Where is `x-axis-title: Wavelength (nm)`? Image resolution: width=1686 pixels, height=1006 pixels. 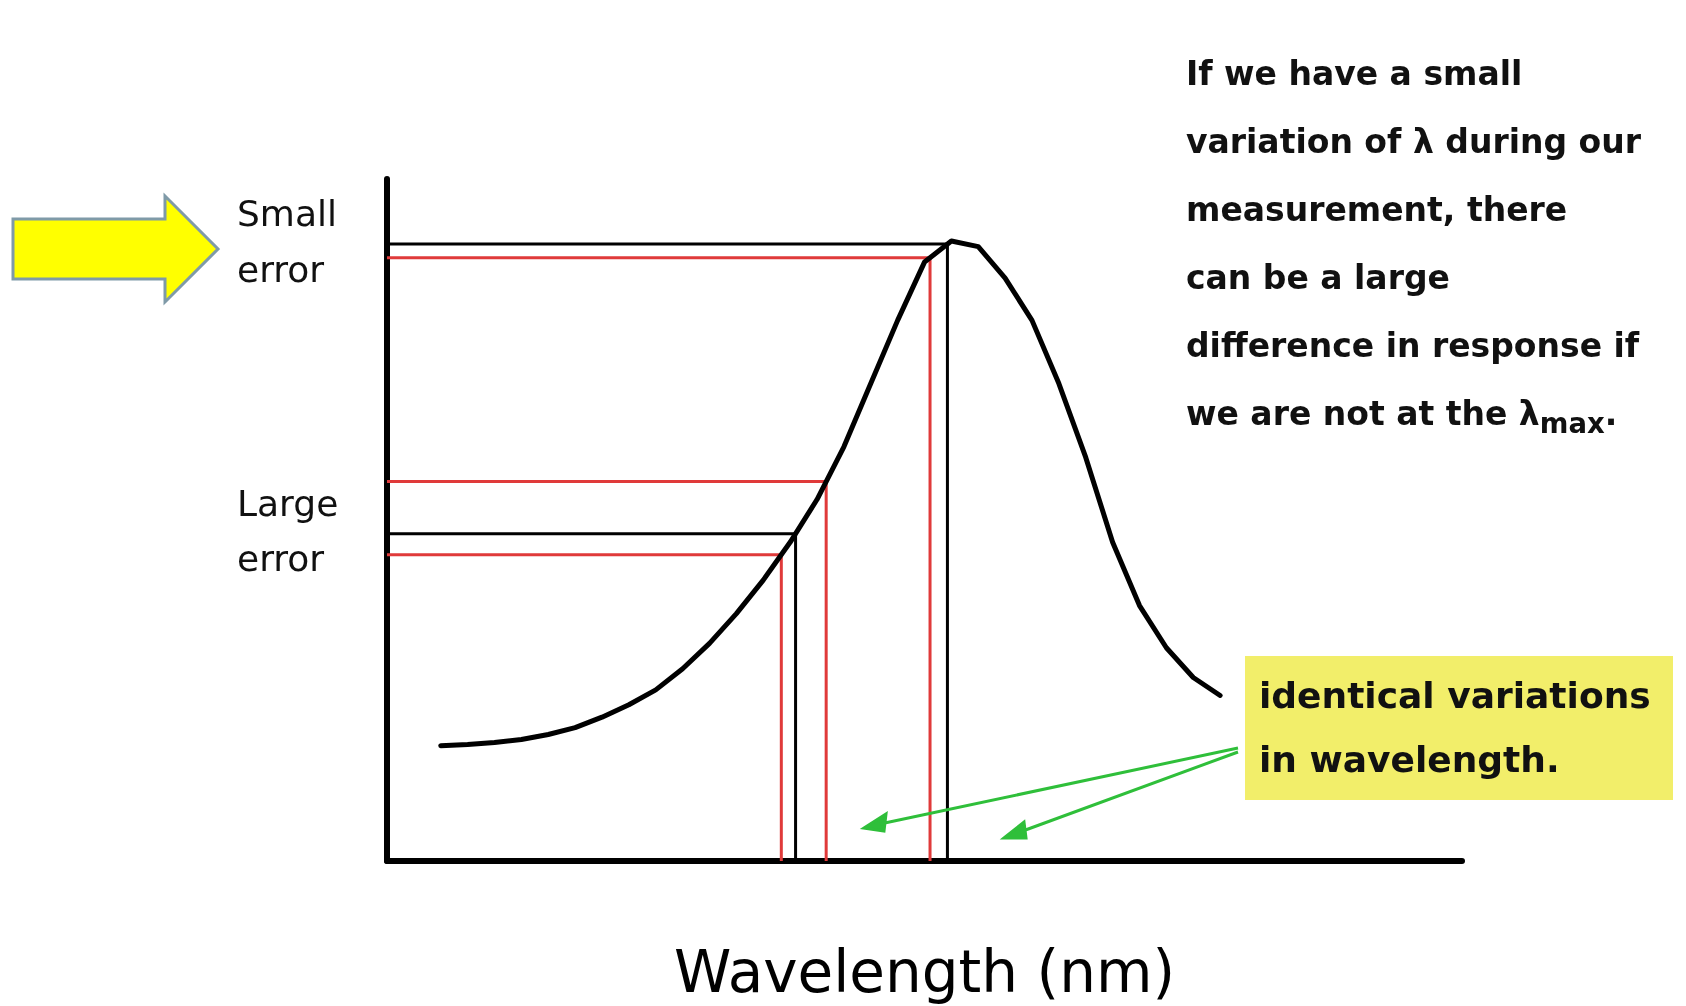 x-axis-title: Wavelength (nm) is located at coordinates (924, 972).